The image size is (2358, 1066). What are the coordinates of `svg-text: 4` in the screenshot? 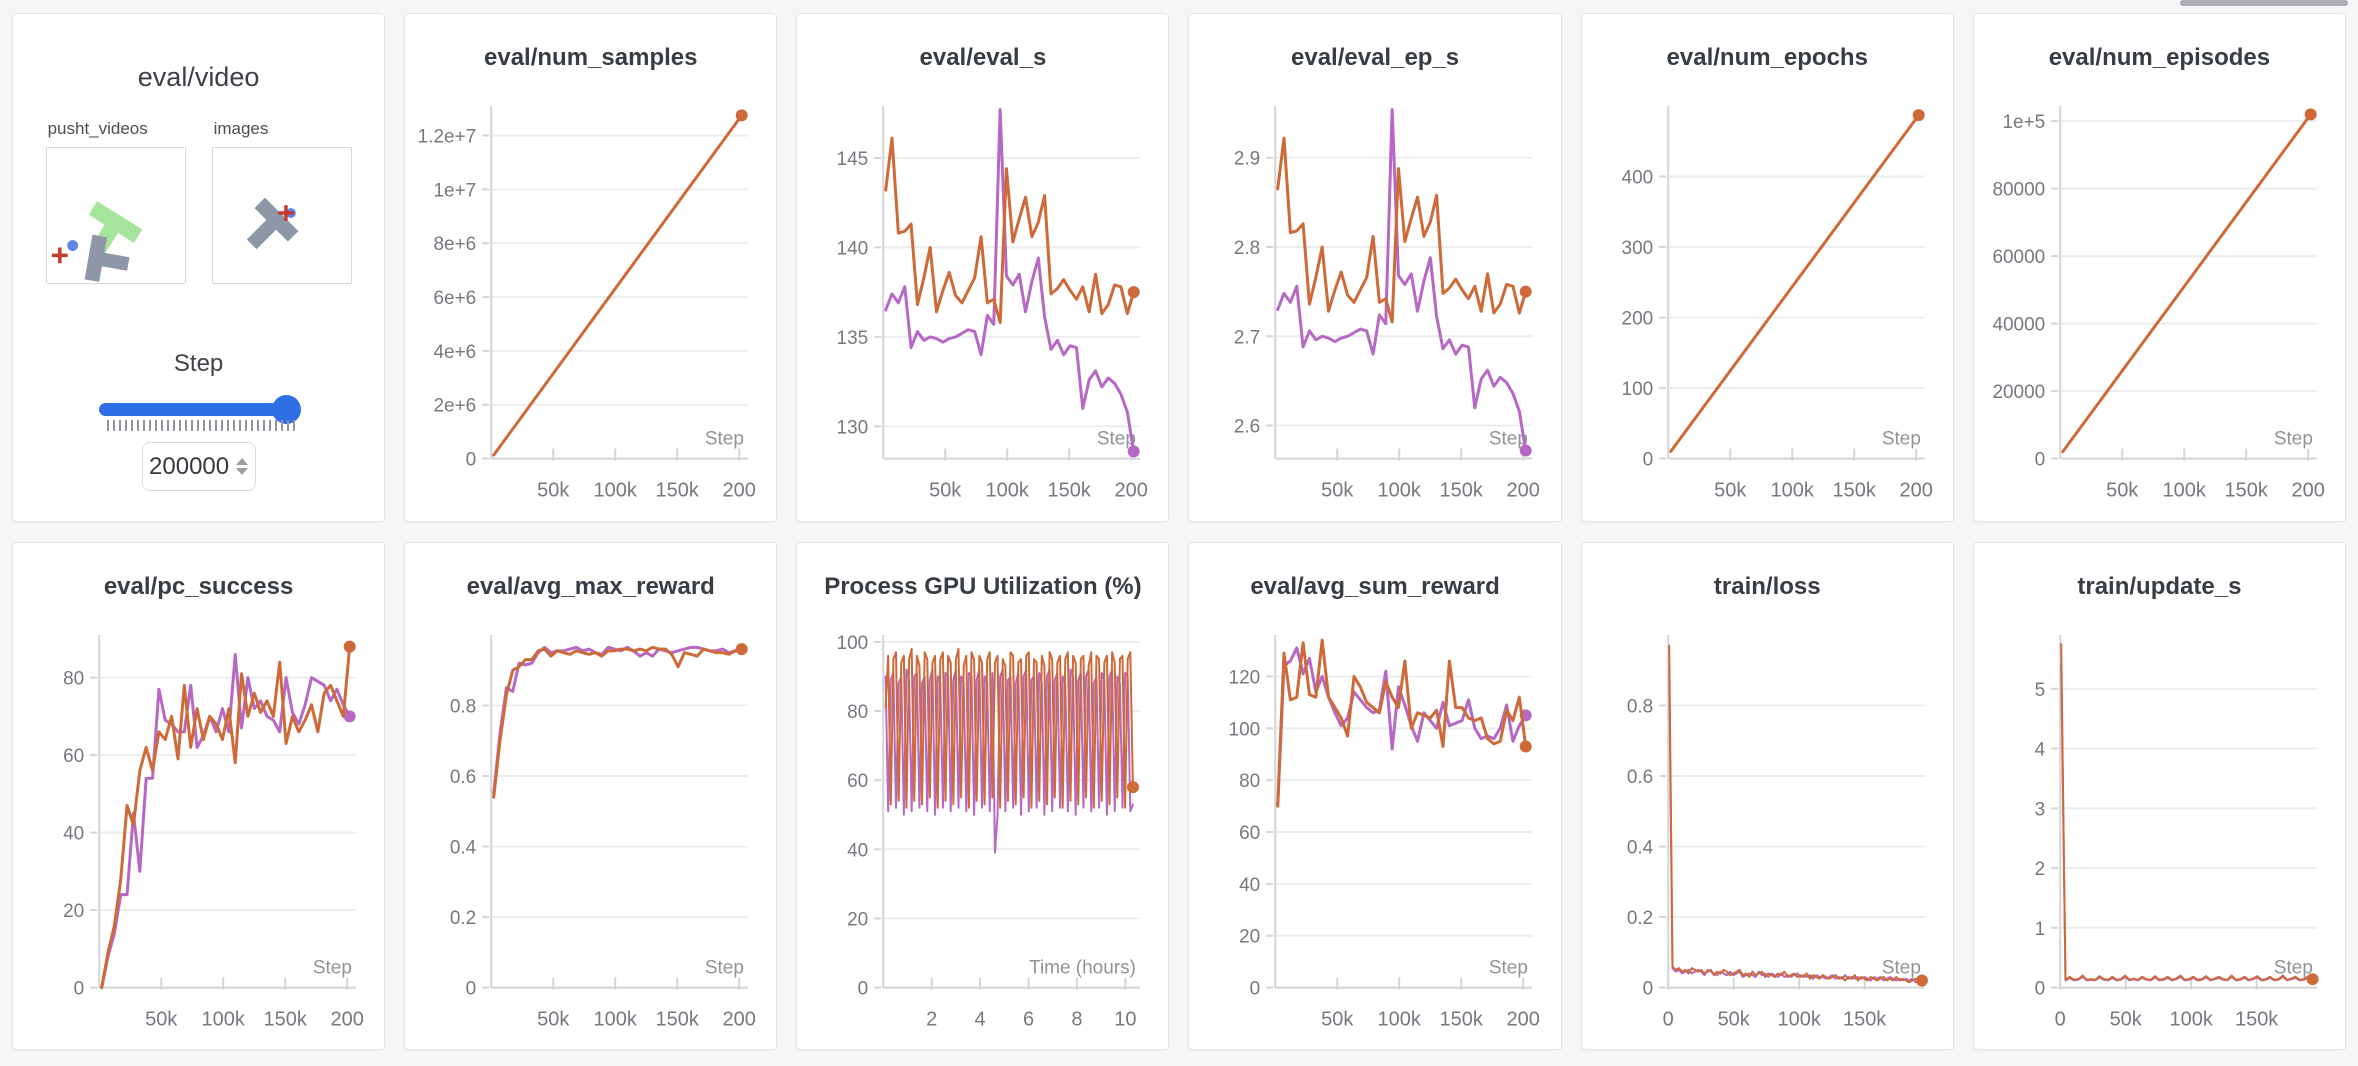 It's located at (2039, 749).